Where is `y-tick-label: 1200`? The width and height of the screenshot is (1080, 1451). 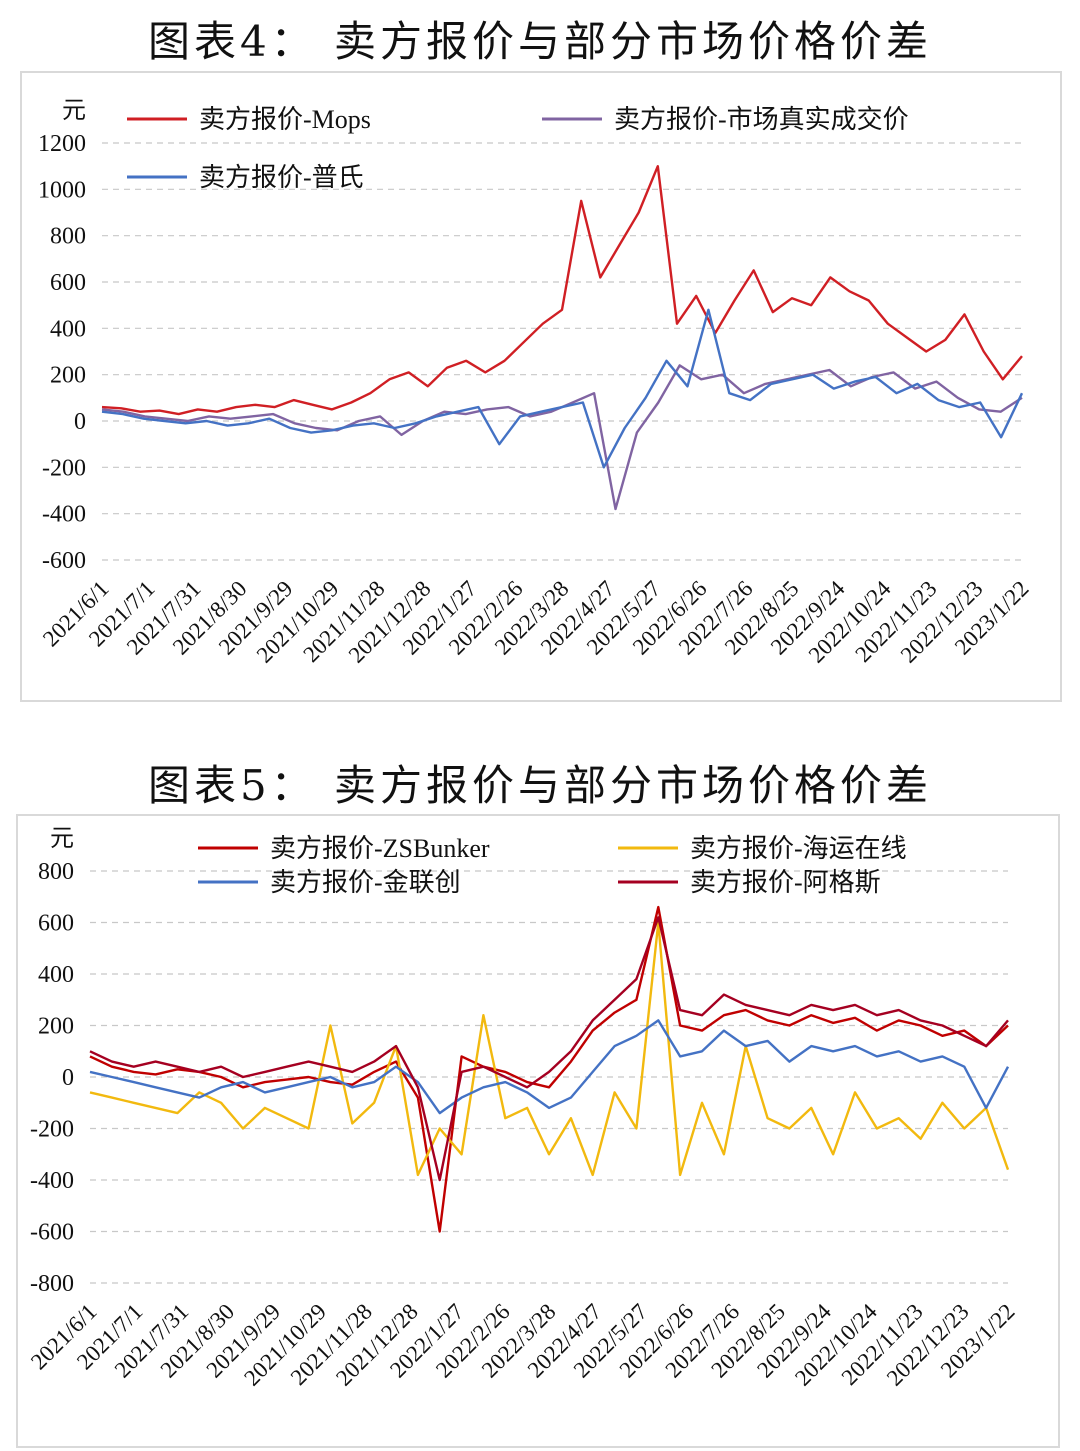 y-tick-label: 1200 is located at coordinates (62, 144).